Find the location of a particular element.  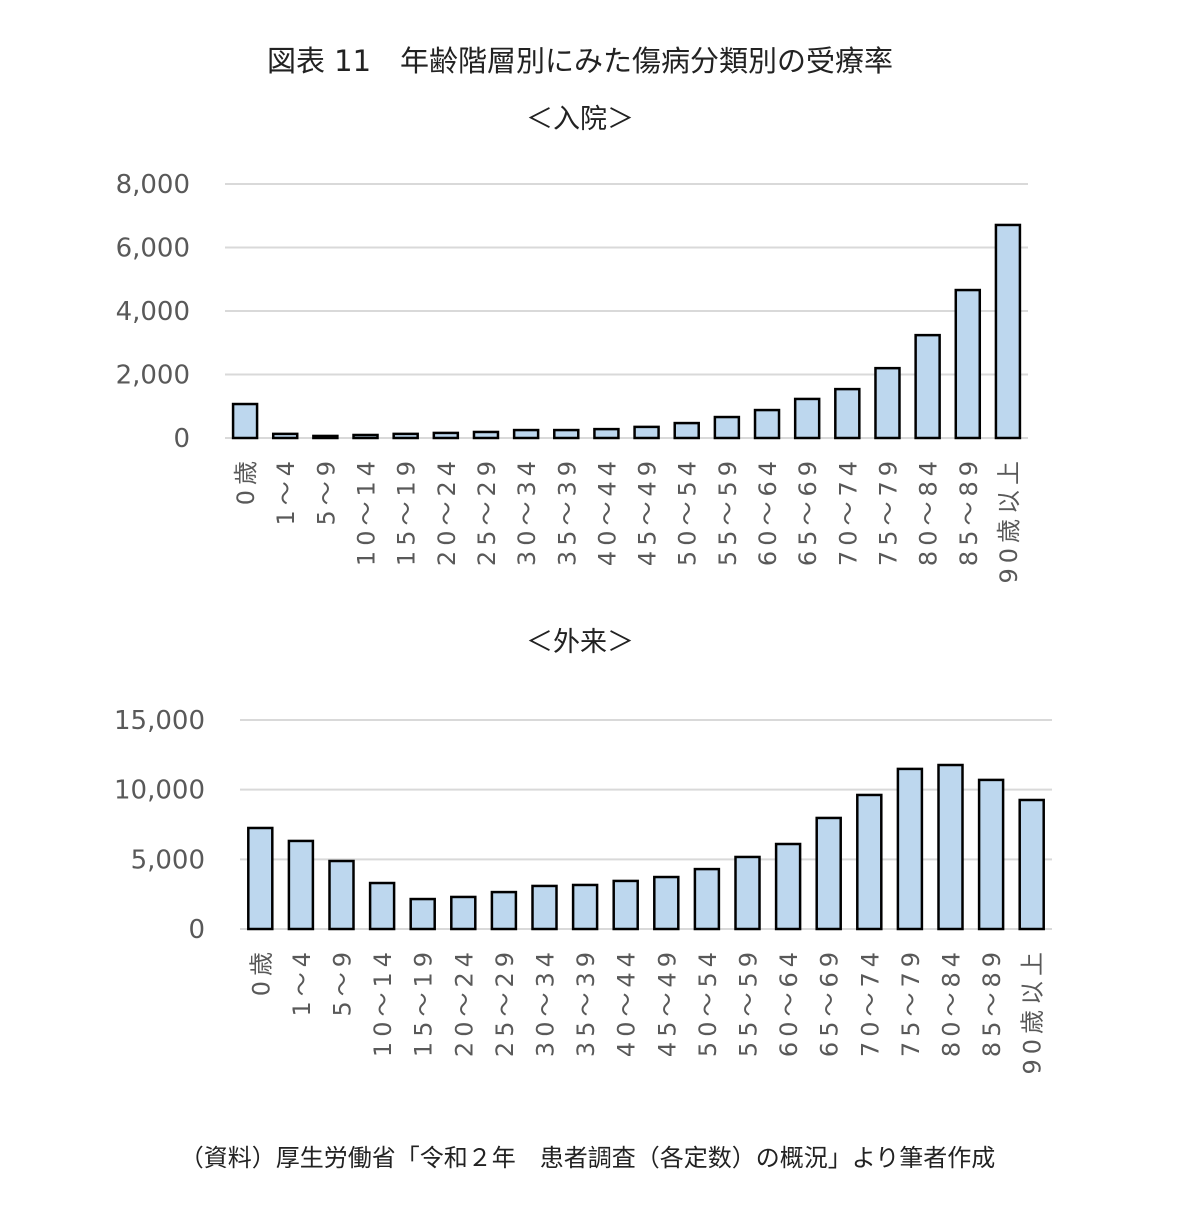

outpatient-chart-title: ＜外来＞ is located at coordinates (580, 642).